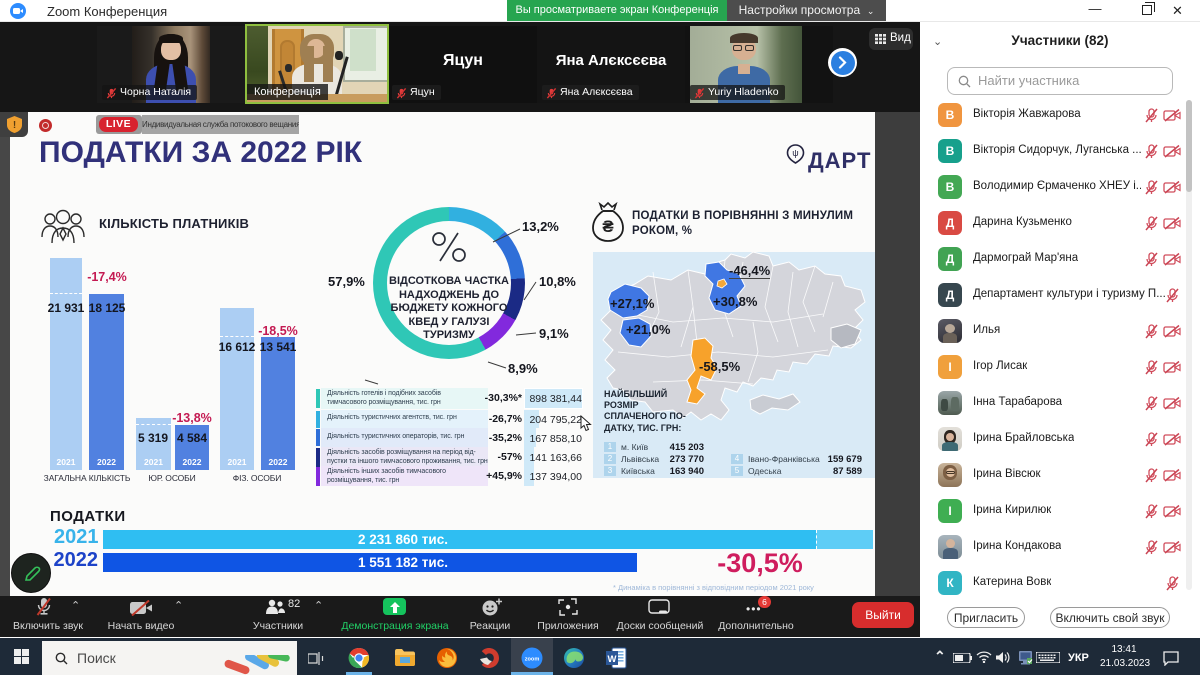  What do you see at coordinates (532, 660) in the screenshot?
I see `svg-text: zoom` at bounding box center [532, 660].